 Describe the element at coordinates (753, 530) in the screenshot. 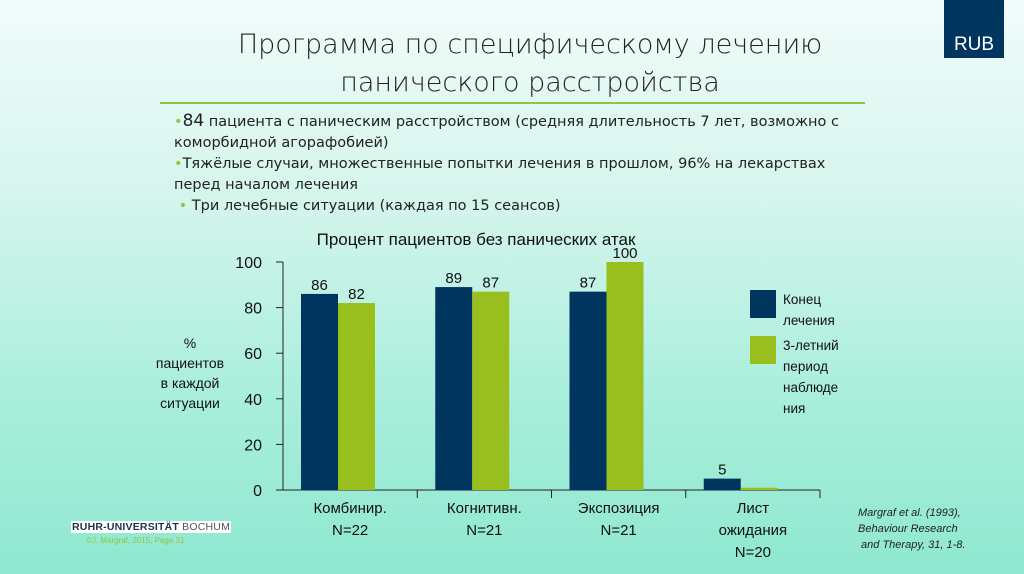

I see `x-tick-label: ожидания` at that location.